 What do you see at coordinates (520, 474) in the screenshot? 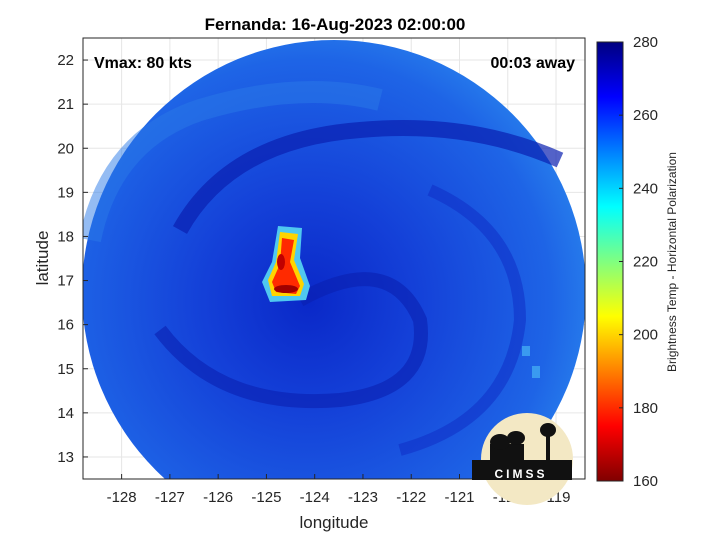
I see `logo-text: CIMSS` at bounding box center [520, 474].